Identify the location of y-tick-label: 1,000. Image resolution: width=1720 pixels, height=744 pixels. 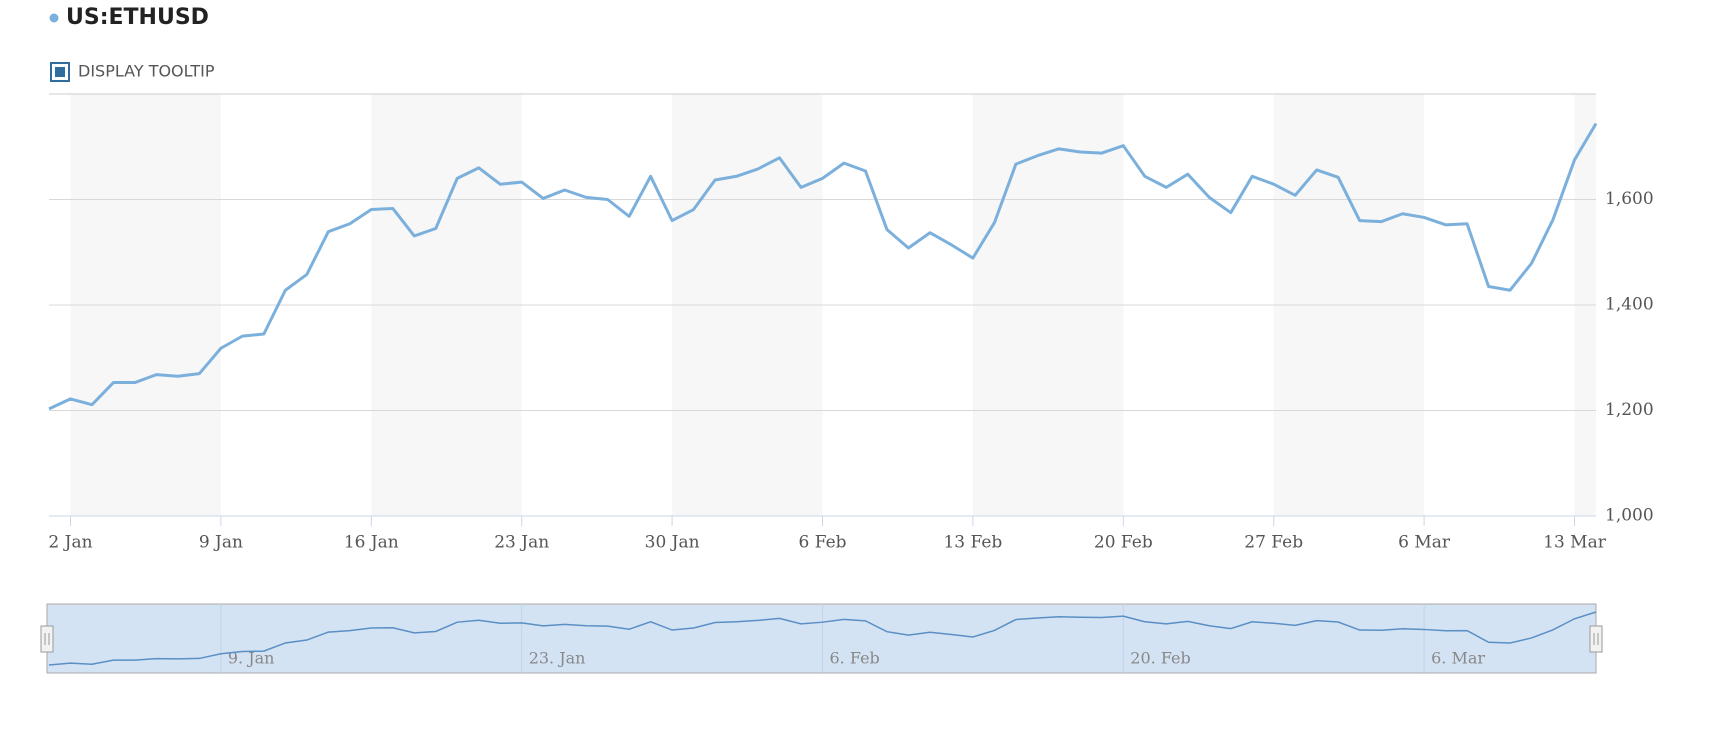
(1629, 516).